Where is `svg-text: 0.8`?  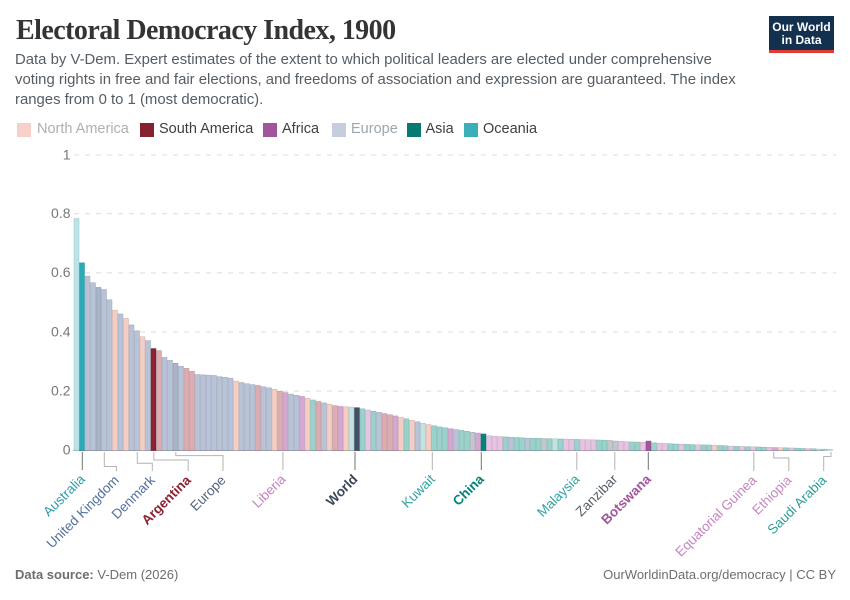 svg-text: 0.8 is located at coordinates (61, 213).